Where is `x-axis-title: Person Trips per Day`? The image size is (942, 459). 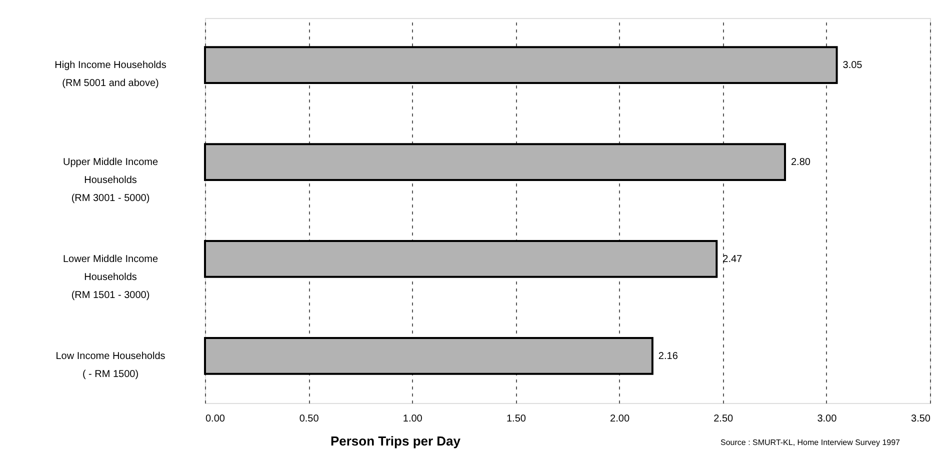
x-axis-title: Person Trips per Day is located at coordinates (396, 441).